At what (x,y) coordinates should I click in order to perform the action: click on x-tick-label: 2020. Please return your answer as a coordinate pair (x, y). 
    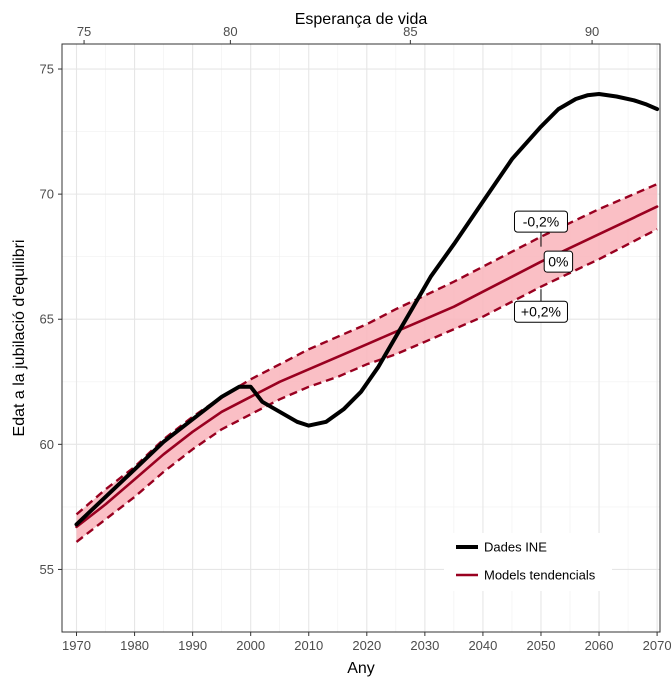
    Looking at the image, I should click on (366, 645).